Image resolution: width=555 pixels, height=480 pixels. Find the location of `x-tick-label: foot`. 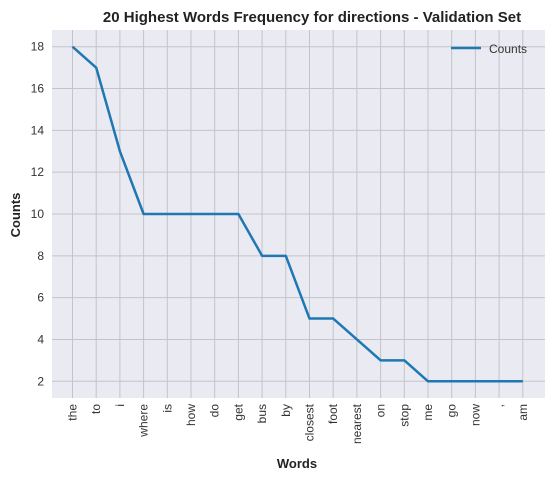

x-tick-label: foot is located at coordinates (333, 413).